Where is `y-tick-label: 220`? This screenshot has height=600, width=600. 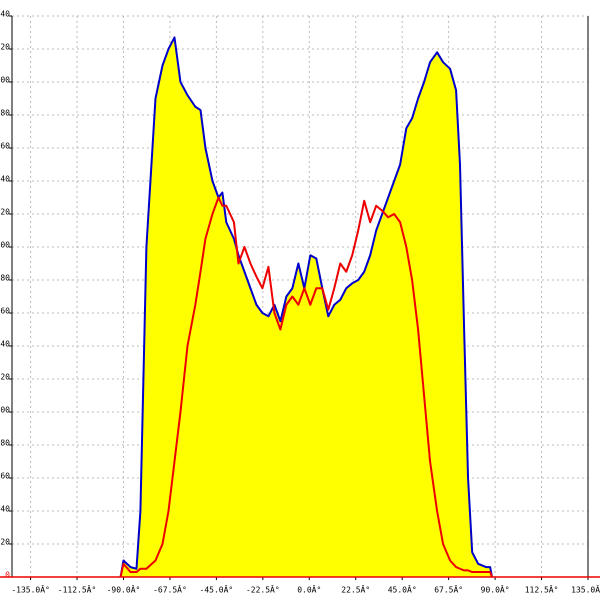
y-tick-label: 220 is located at coordinates (5, 212).